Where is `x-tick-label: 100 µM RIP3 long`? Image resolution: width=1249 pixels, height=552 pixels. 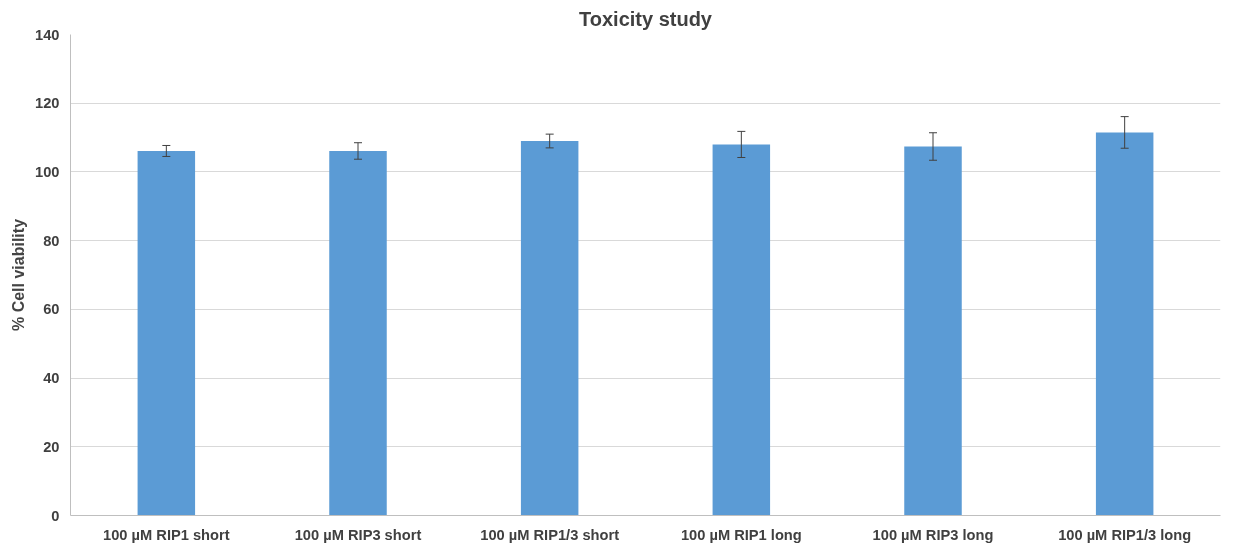 x-tick-label: 100 µM RIP3 long is located at coordinates (933, 534).